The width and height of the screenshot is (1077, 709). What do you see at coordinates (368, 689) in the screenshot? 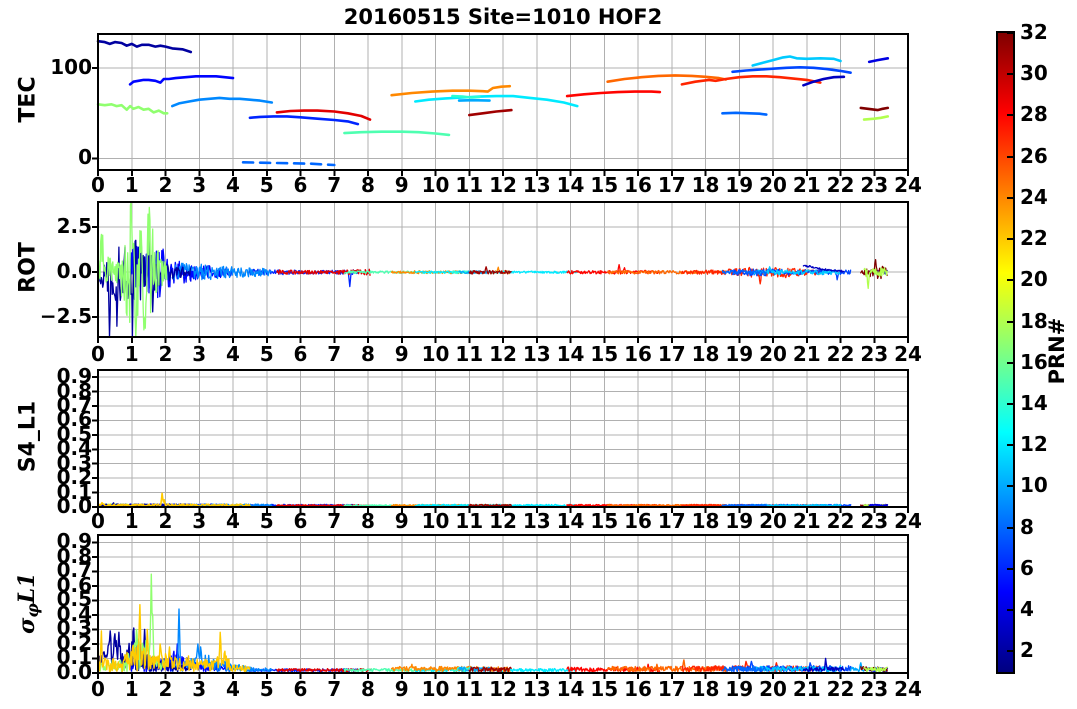
I see `x-tick-label: 8` at bounding box center [368, 689].